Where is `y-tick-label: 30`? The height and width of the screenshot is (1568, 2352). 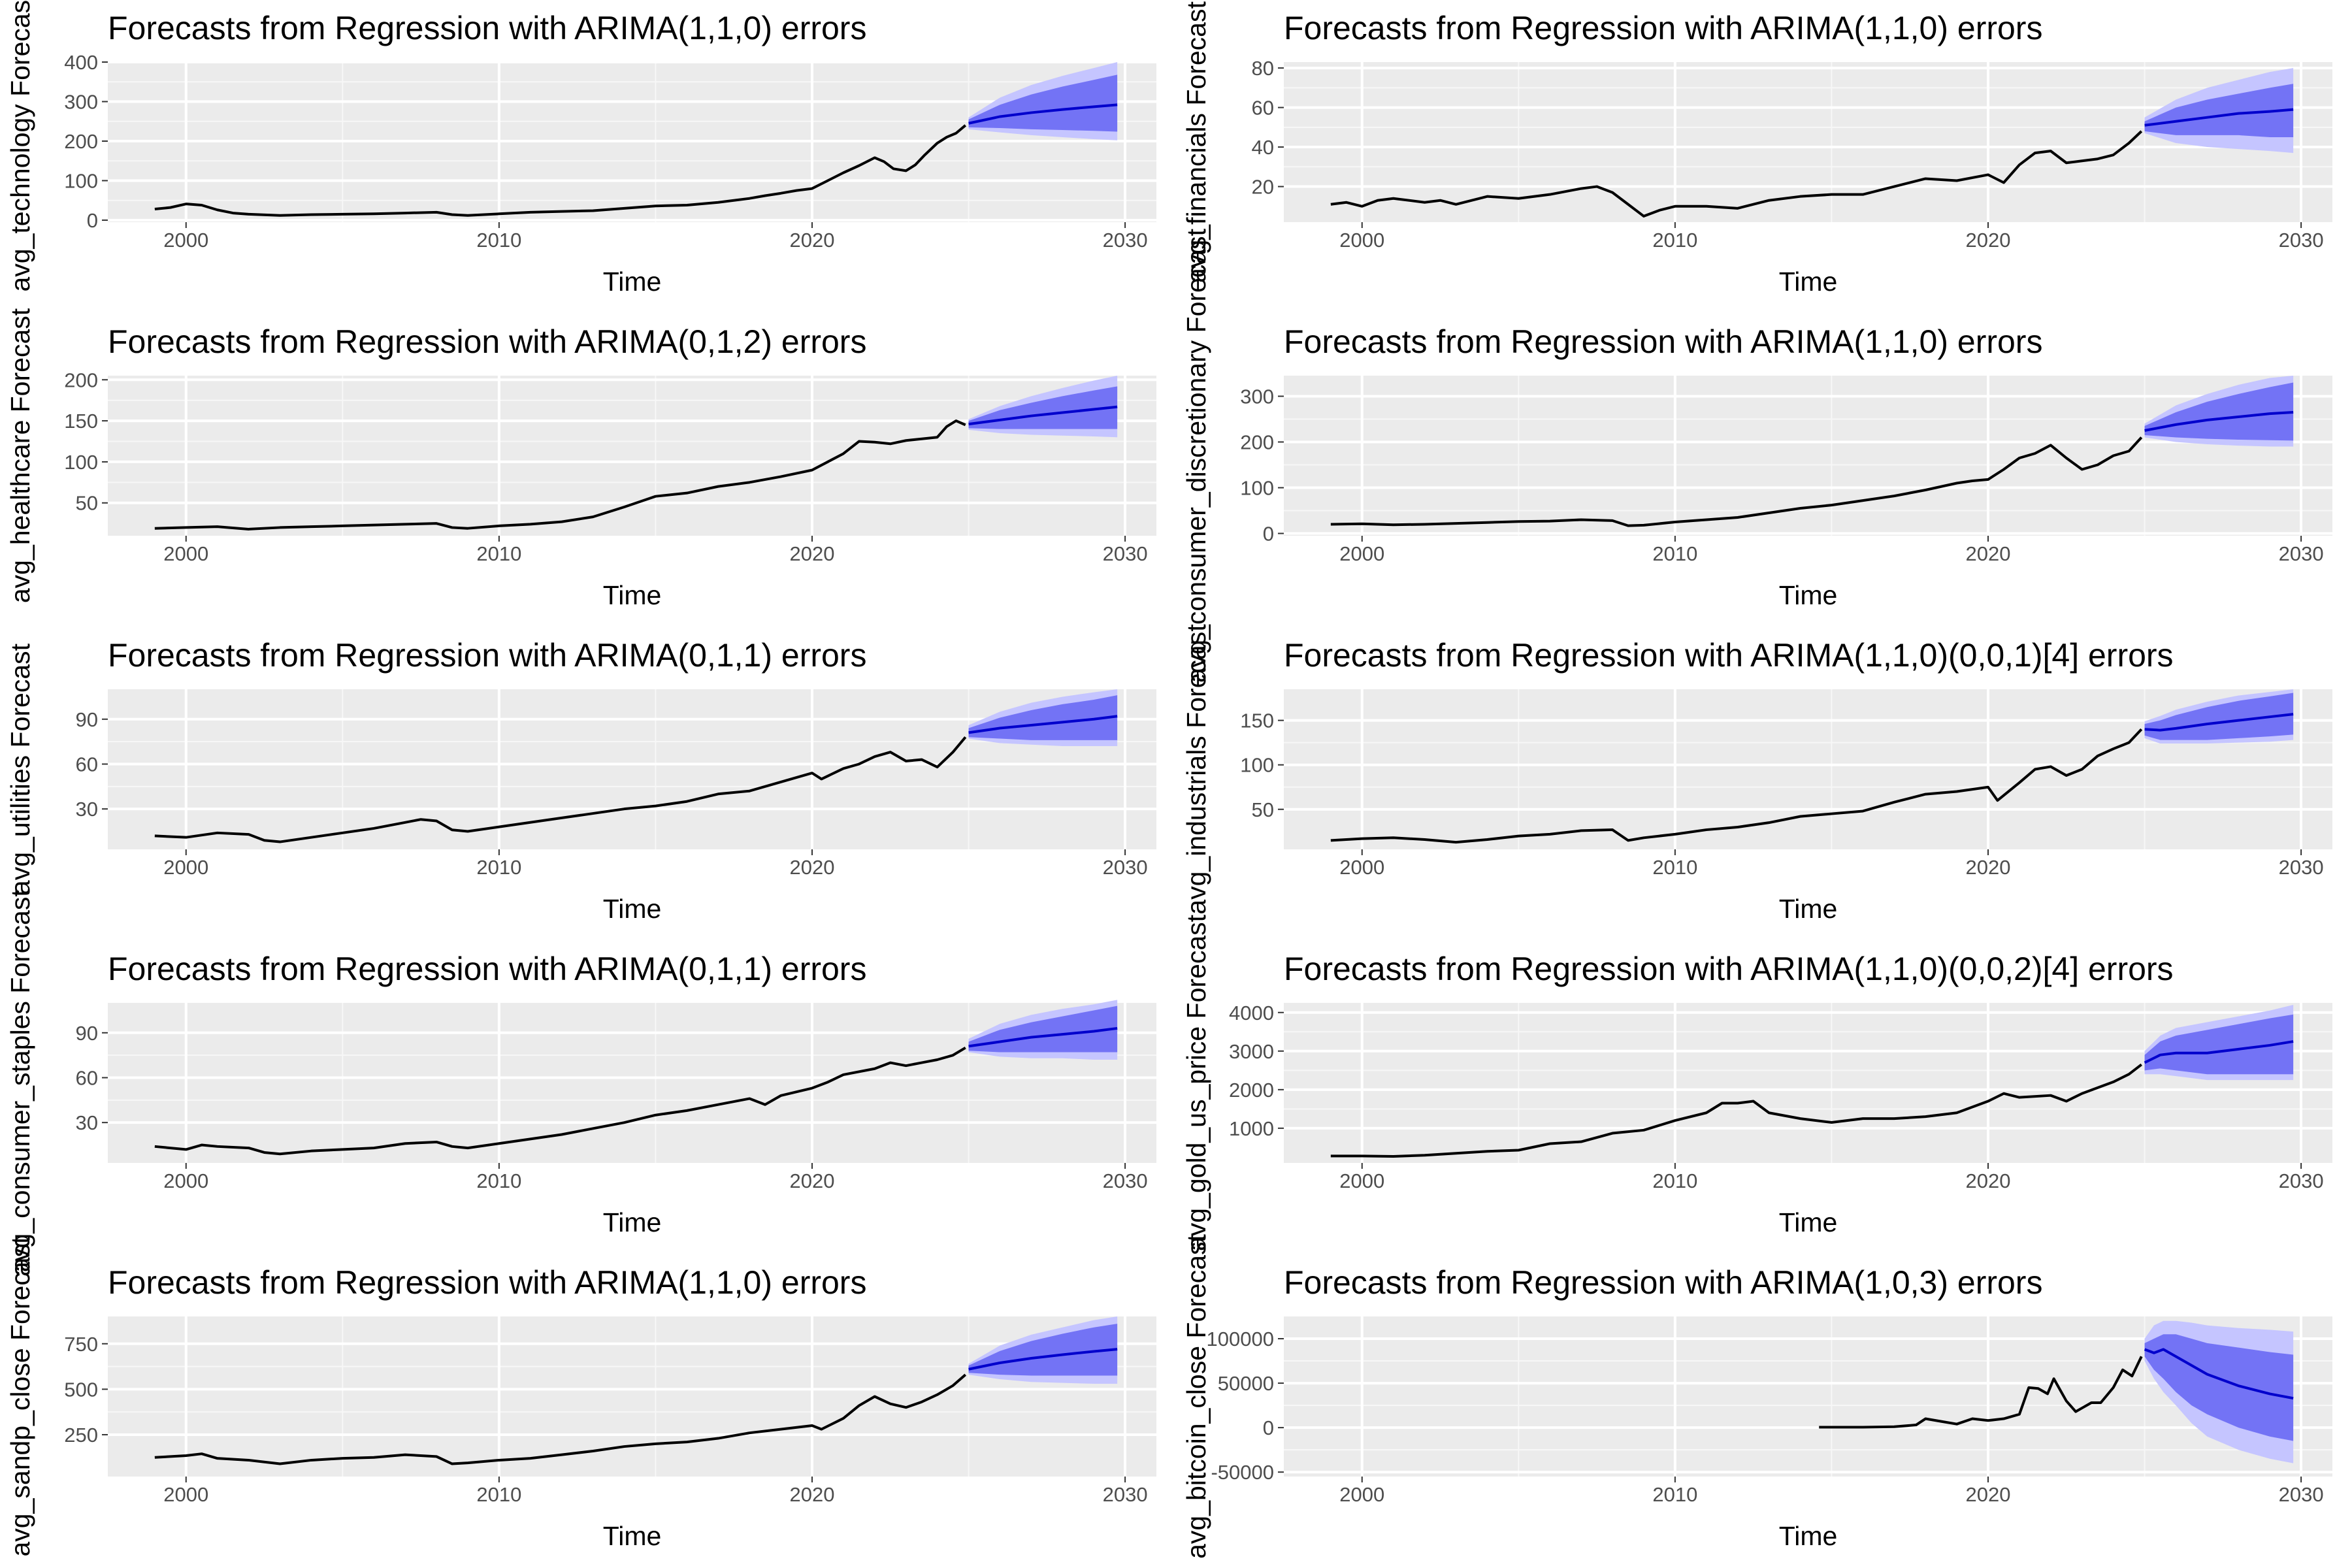
y-tick-label: 30 is located at coordinates (87, 1122).